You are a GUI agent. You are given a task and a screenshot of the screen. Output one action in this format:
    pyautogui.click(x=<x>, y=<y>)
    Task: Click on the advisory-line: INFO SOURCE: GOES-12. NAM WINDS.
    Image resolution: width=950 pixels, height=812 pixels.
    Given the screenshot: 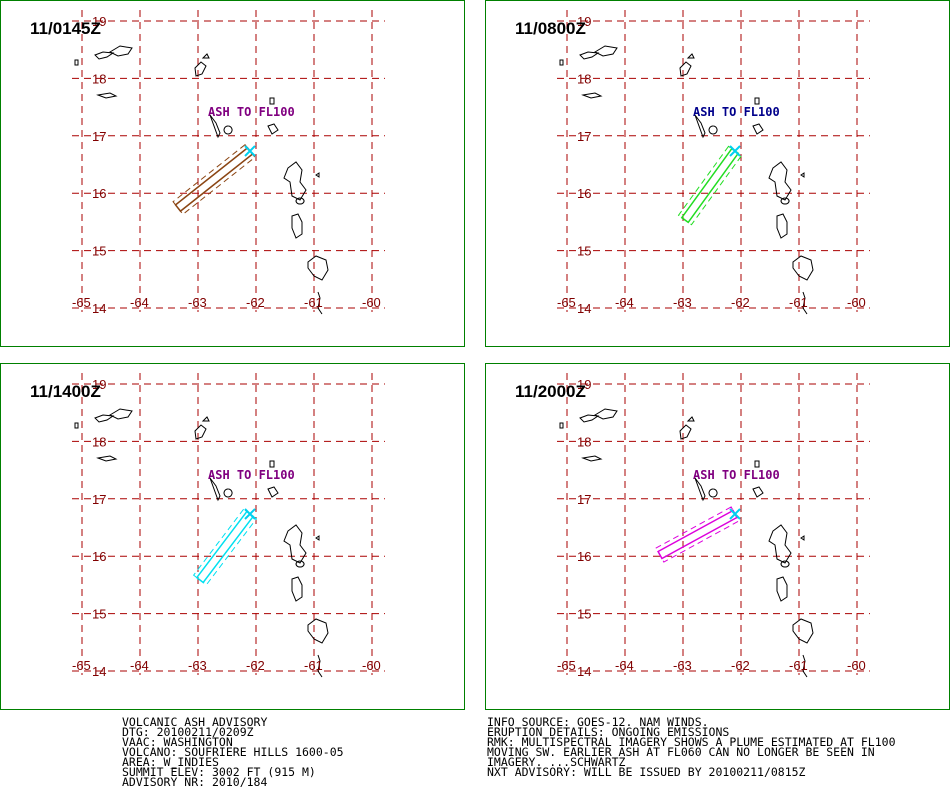 What is the action you would take?
    pyautogui.click(x=598, y=722)
    